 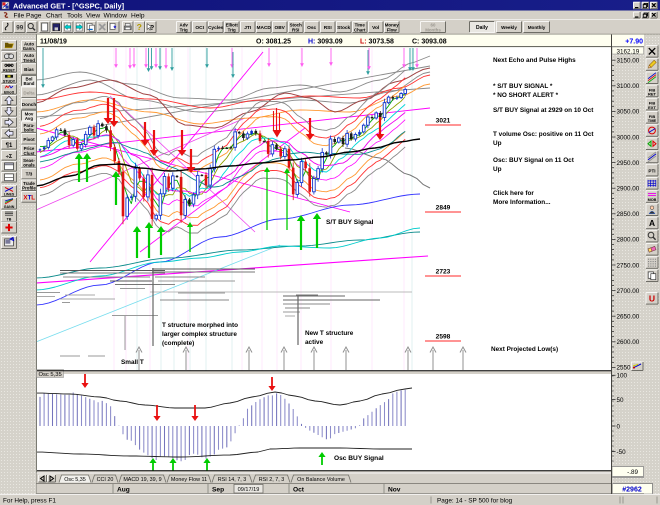 I want to click on svg-text: PTI, so click(x=651, y=171).